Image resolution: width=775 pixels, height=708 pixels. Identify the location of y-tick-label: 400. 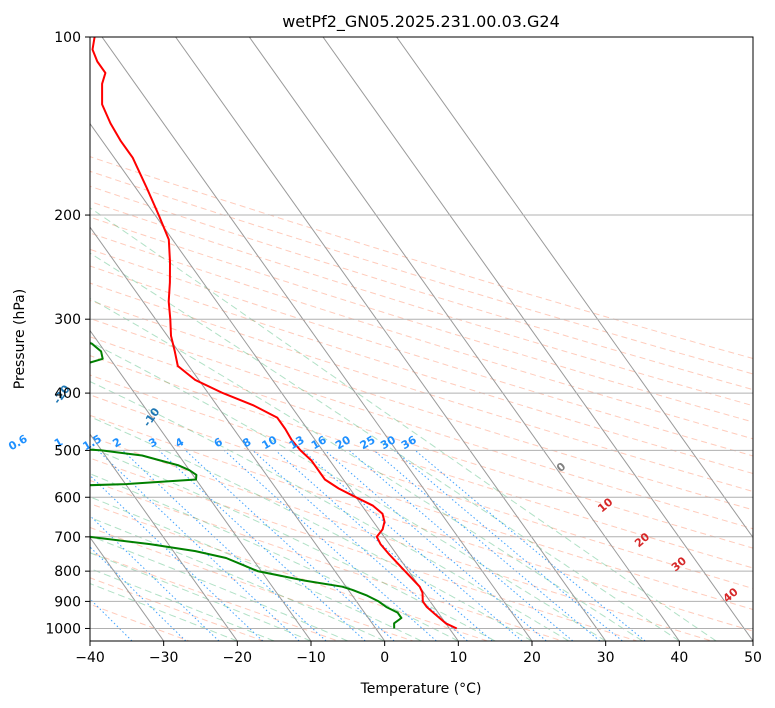
(67, 394).